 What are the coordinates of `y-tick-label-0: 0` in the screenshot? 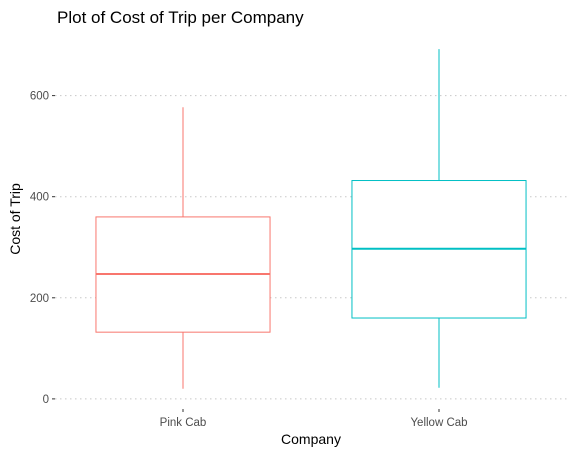 It's located at (46, 400).